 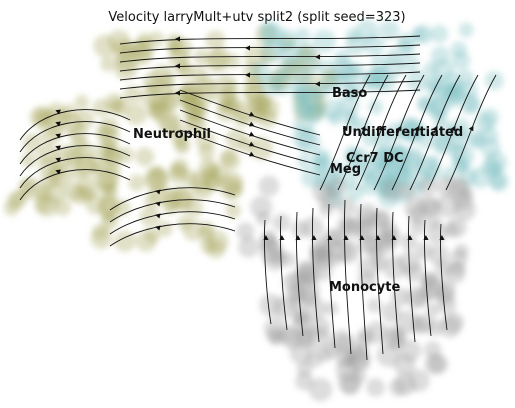 What do you see at coordinates (349, 93) in the screenshot?
I see `cluster-label: Baso` at bounding box center [349, 93].